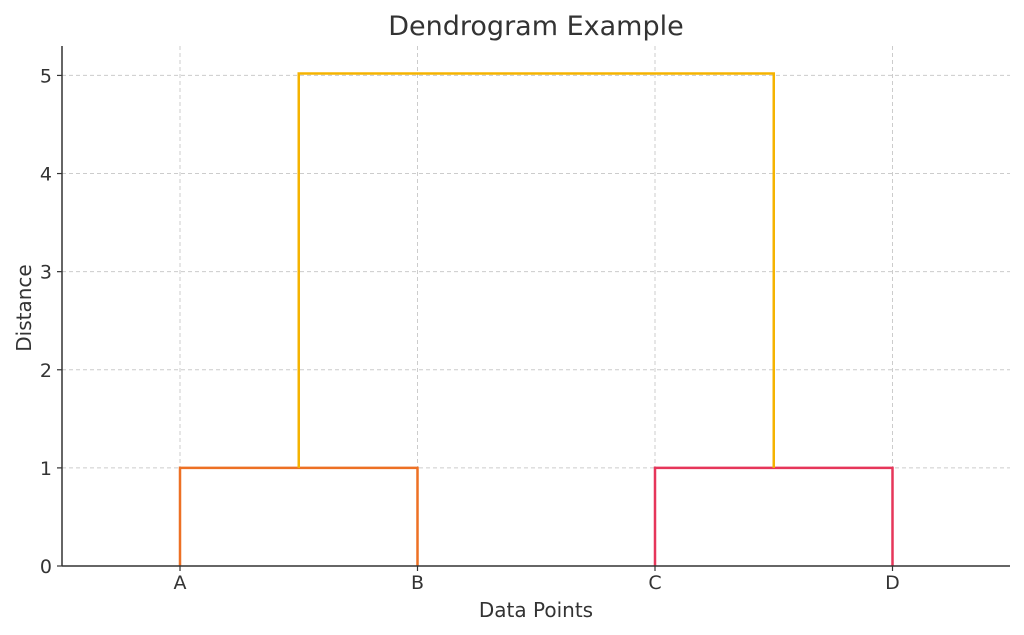 The image size is (1024, 635). I want to click on x-axis-title: Data Points, so click(536, 610).